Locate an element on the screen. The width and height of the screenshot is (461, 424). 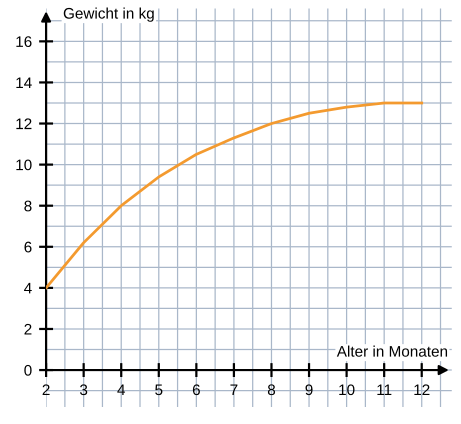
x-tick-label: 5 is located at coordinates (158, 390).